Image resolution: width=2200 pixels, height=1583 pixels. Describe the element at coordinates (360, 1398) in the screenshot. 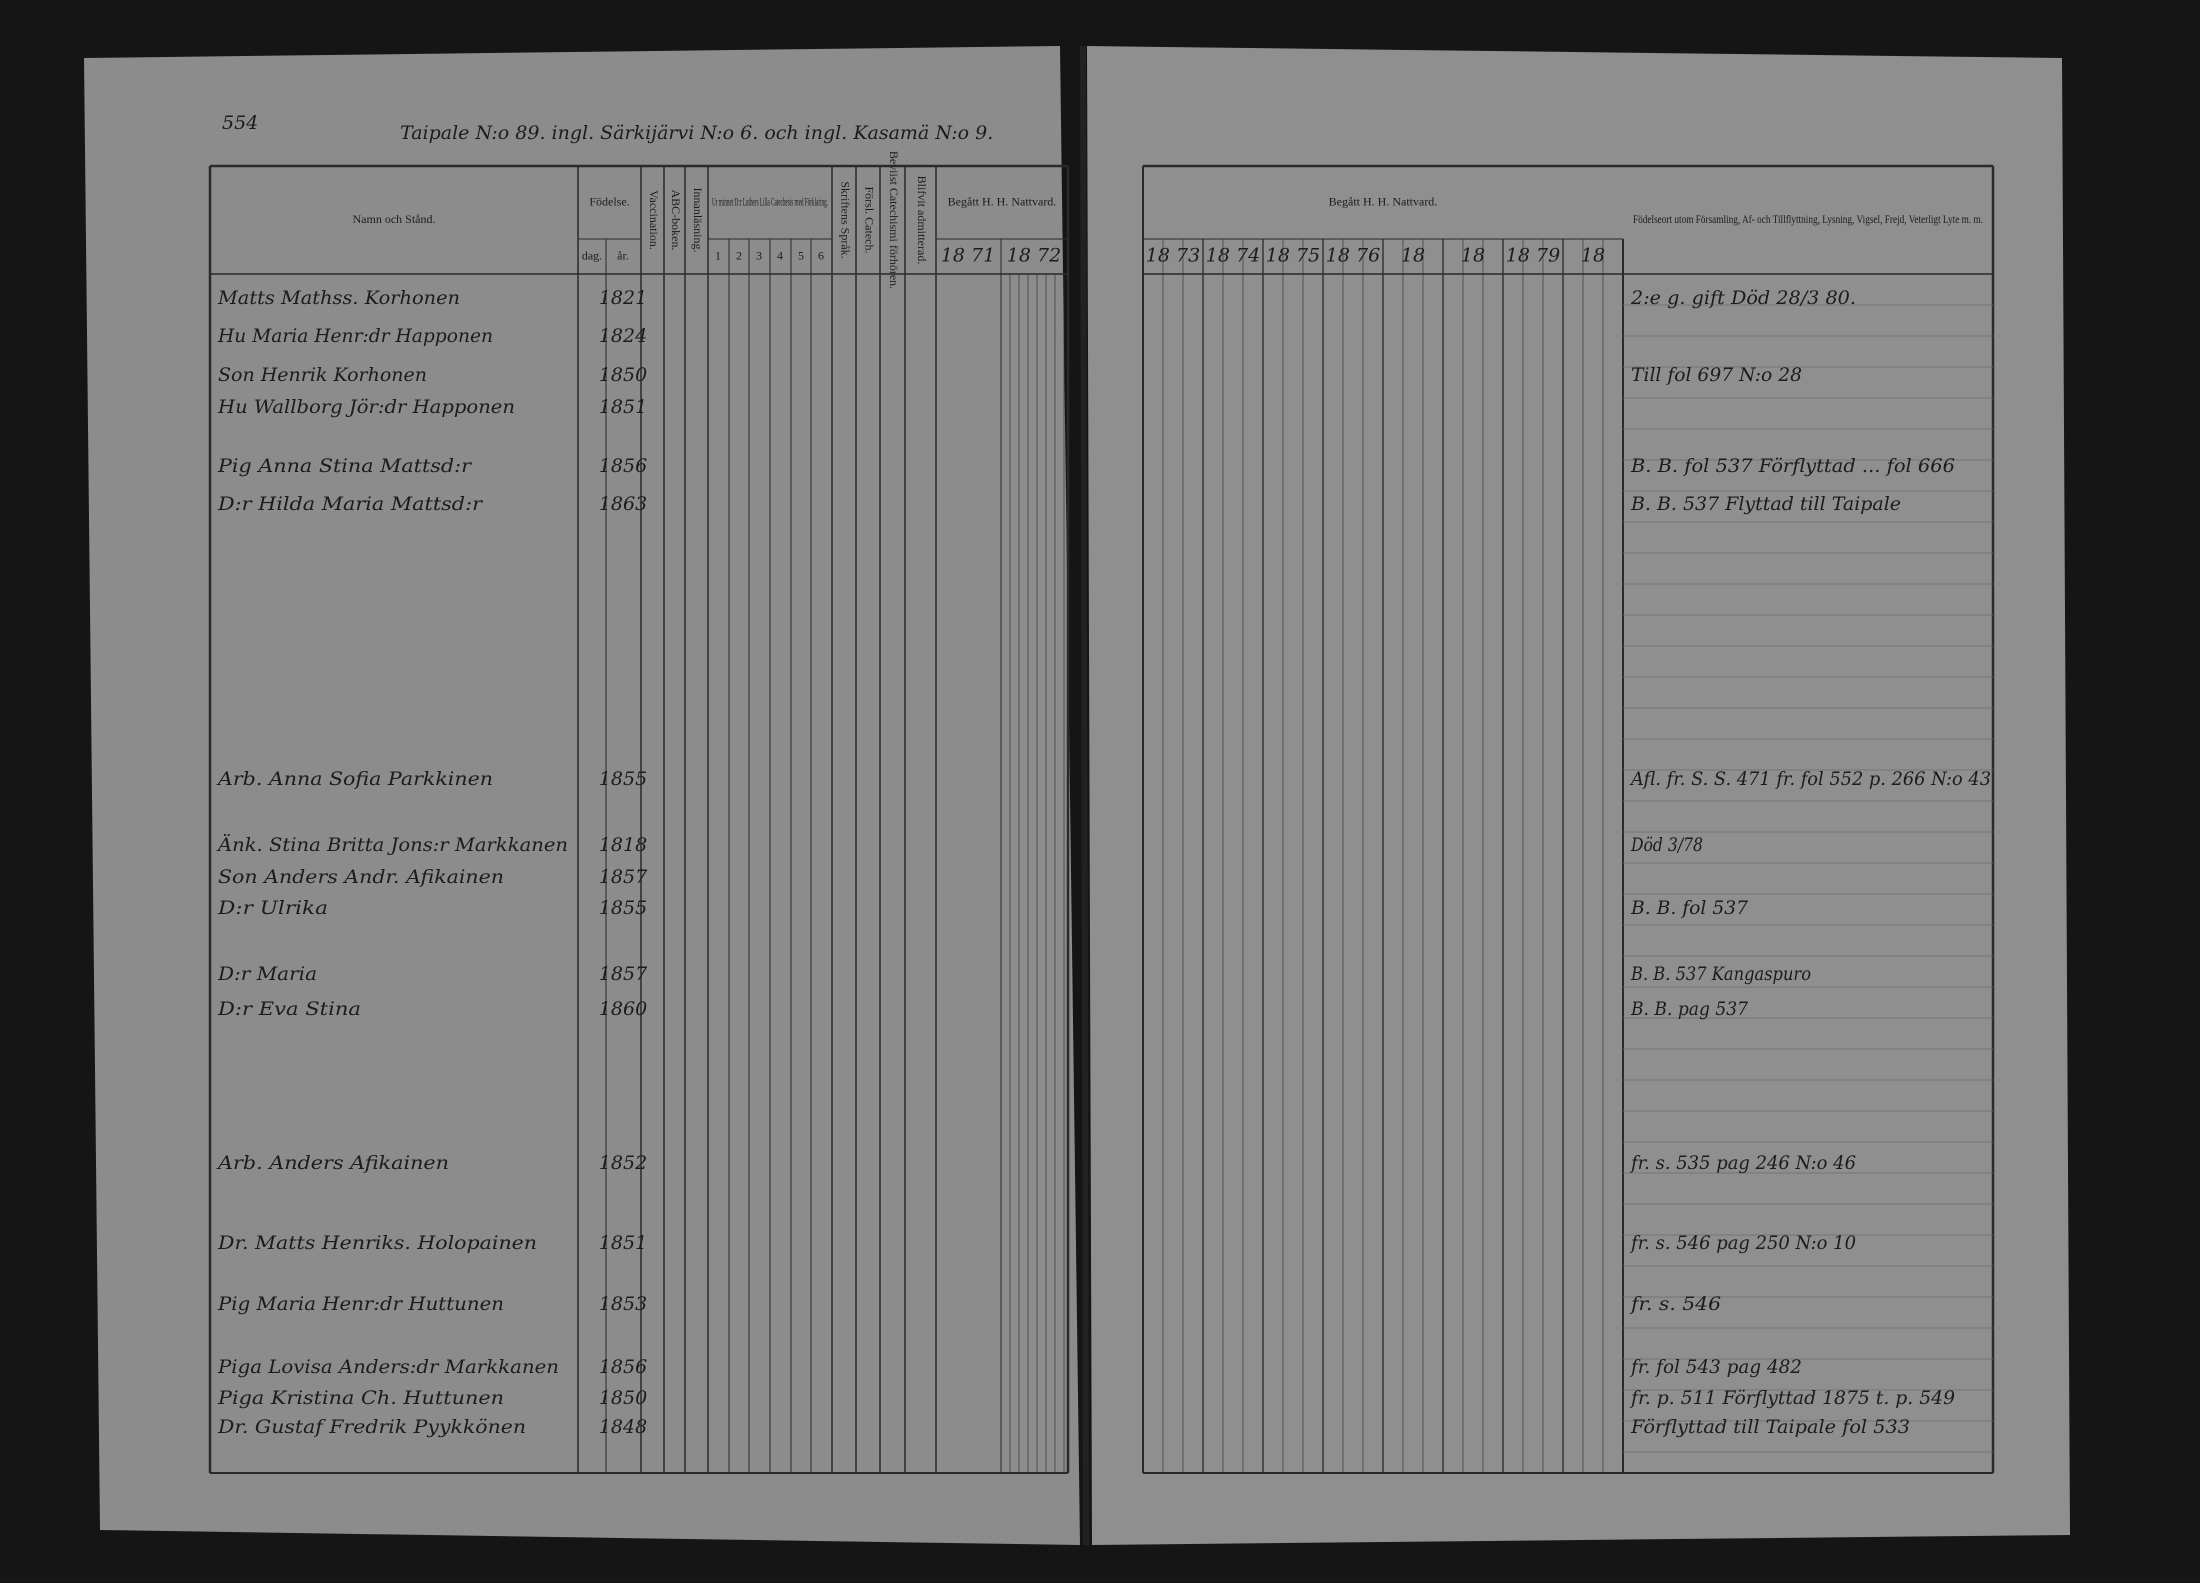

I see `entry-name: Piga Kristina Ch. Huttunen` at that location.